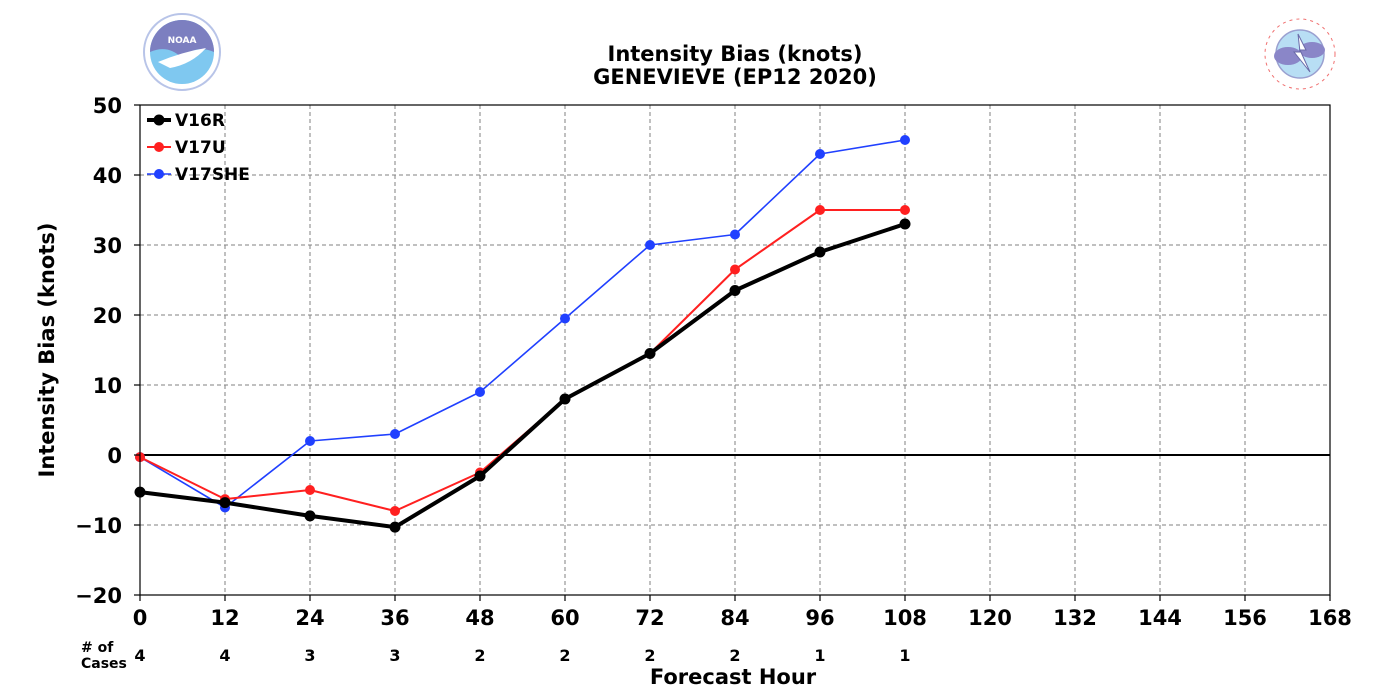 The width and height of the screenshot is (1400, 700). I want to click on x-tick-label: 132, so click(1075, 618).